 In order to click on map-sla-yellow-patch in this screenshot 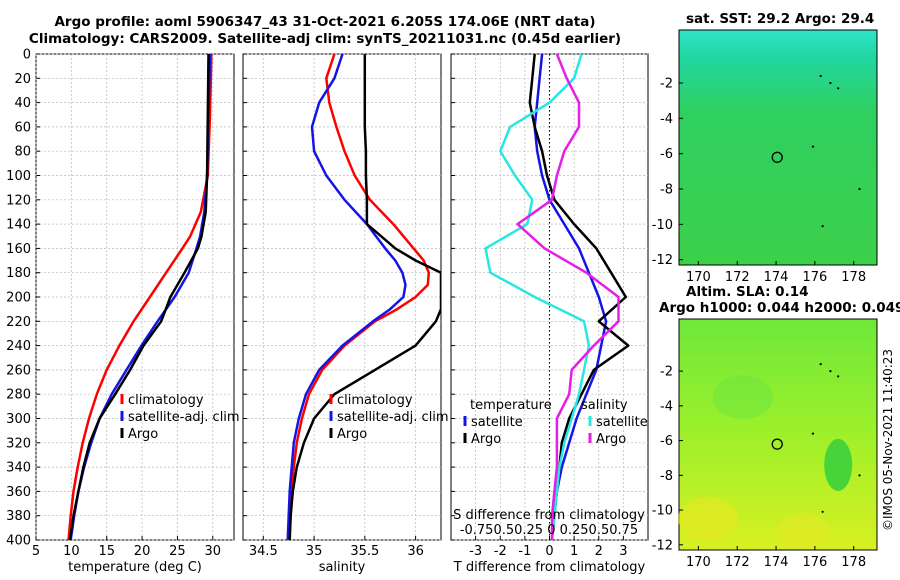, I will do `click(803, 530)`.